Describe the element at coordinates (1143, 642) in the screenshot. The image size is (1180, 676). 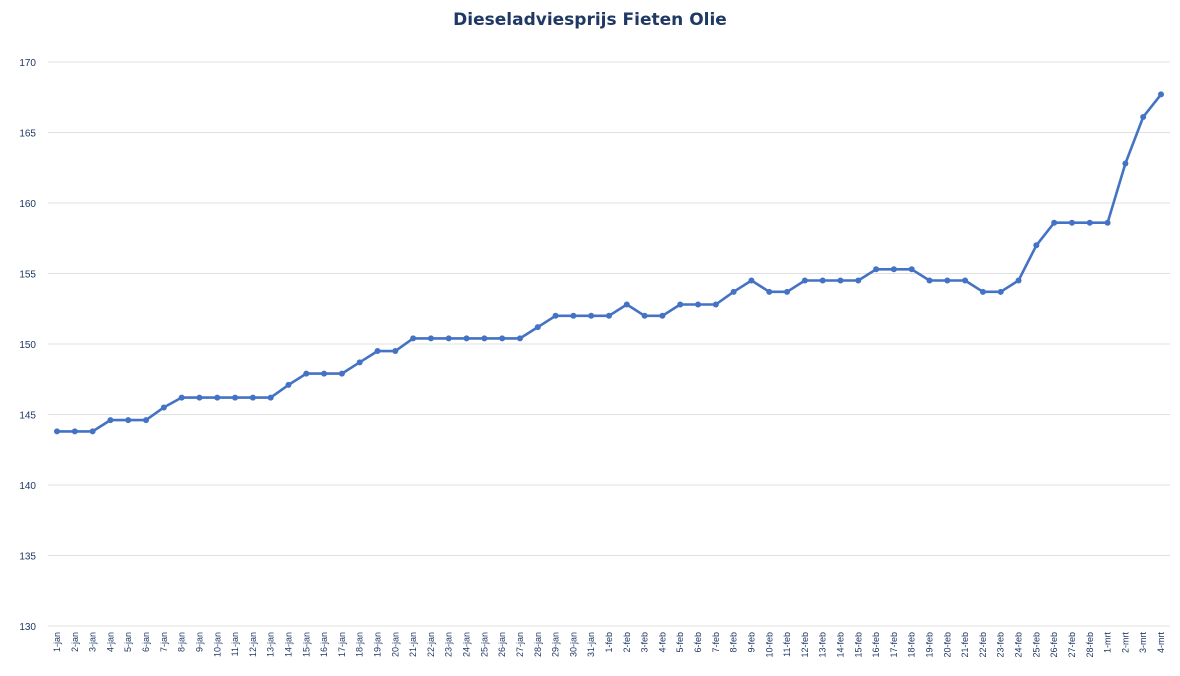
I see `x-tick-label: 3-mrt` at that location.